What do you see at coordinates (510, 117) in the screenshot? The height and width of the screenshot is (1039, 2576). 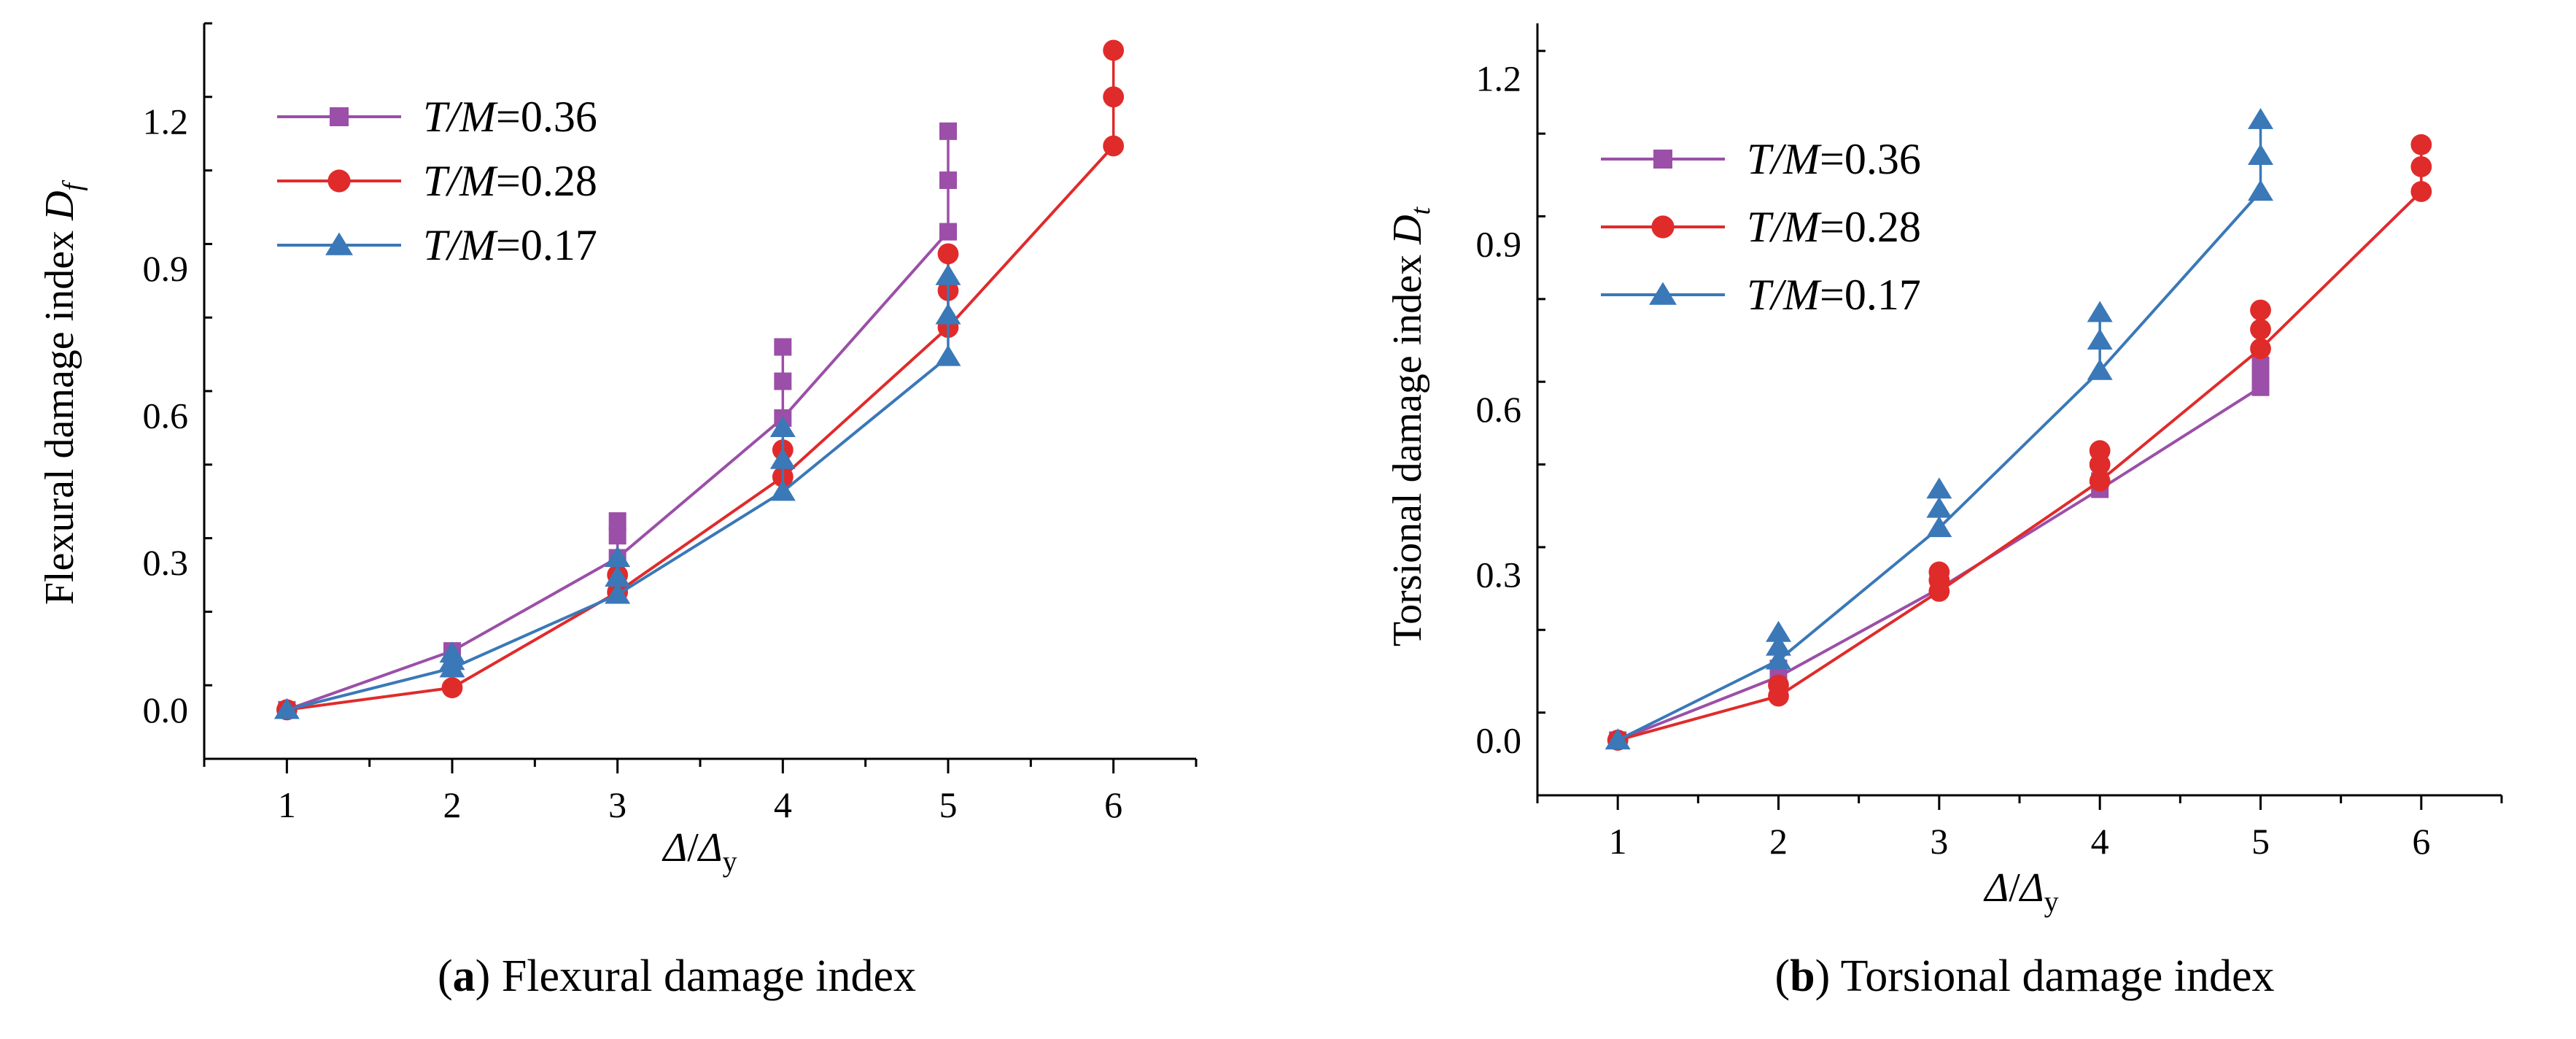 I see `legend-entry-label: T/M=0.36` at bounding box center [510, 117].